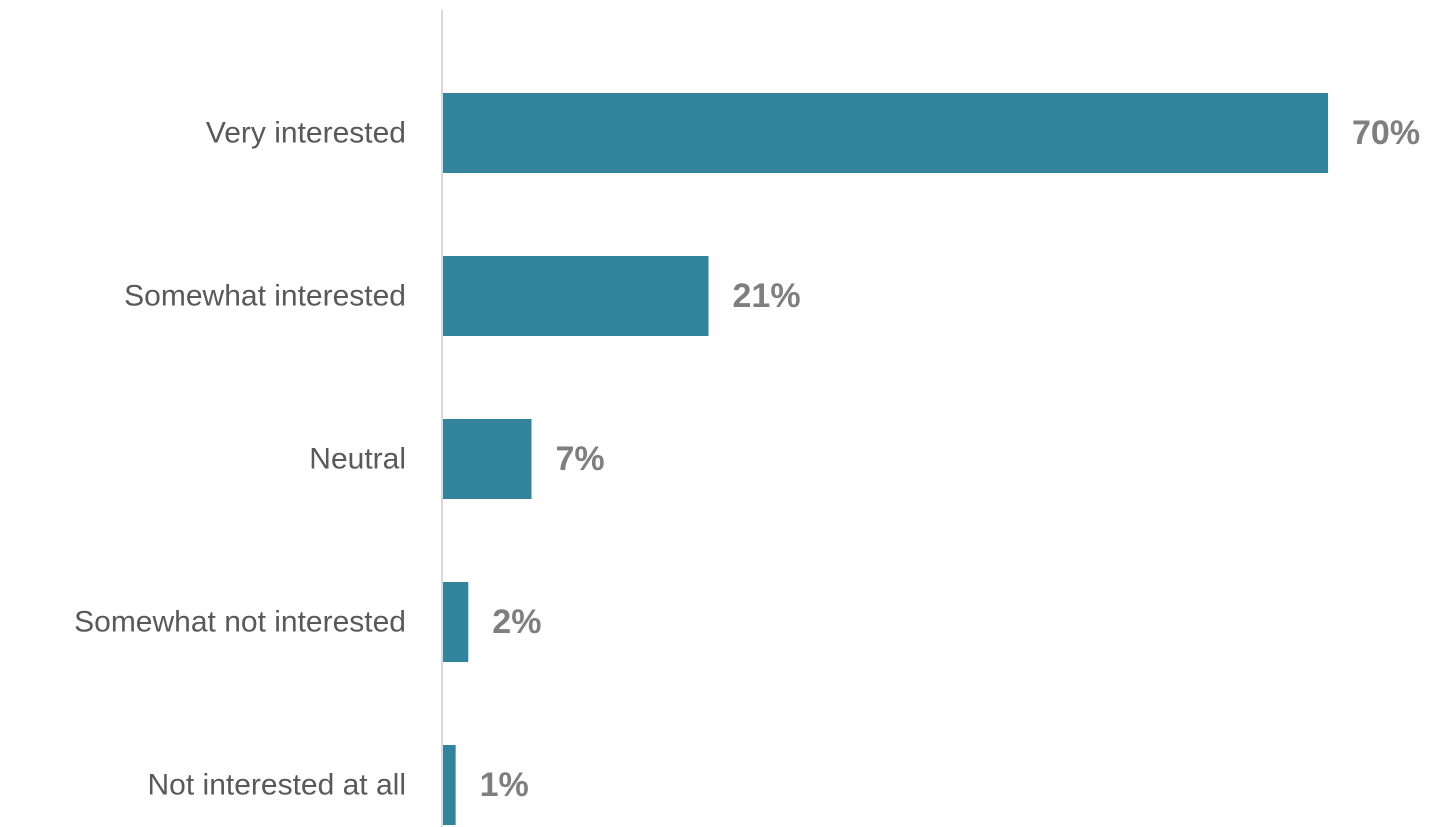 Image resolution: width=1443 pixels, height=827 pixels. I want to click on value-label-1: 21%, so click(767, 296).